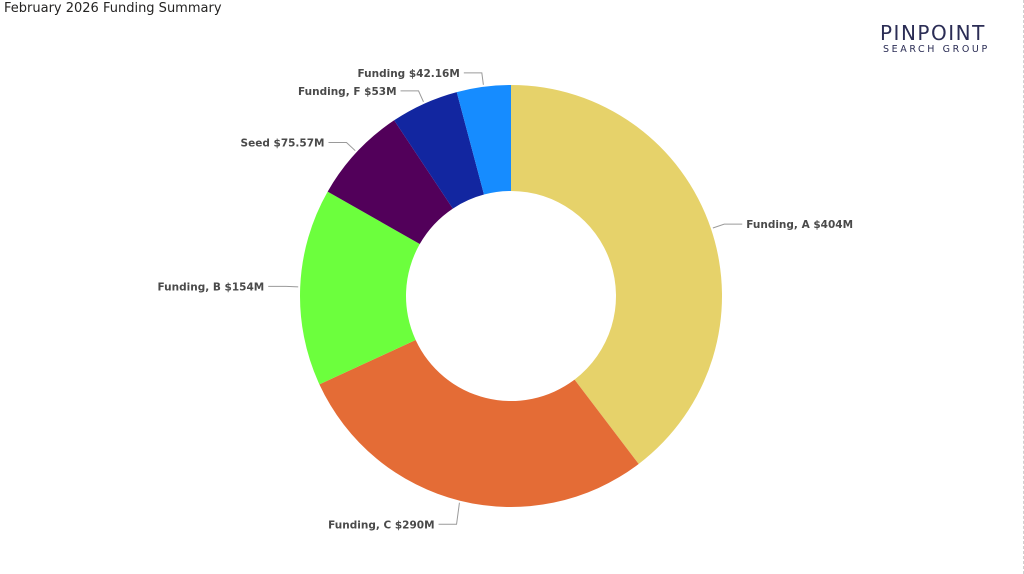 The width and height of the screenshot is (1024, 574). What do you see at coordinates (211, 287) in the screenshot?
I see `data-label: Funding, B $154M` at bounding box center [211, 287].